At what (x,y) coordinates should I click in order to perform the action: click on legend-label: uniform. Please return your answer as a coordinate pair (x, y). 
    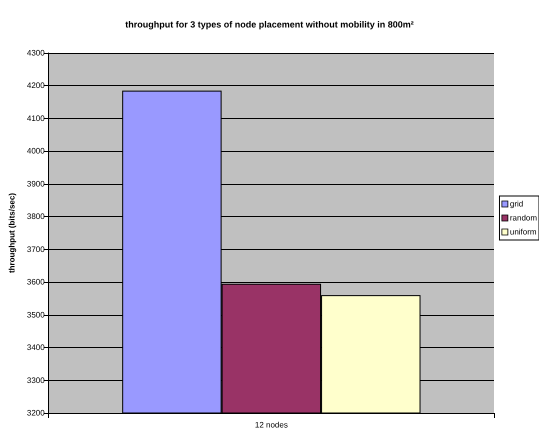
    Looking at the image, I should click on (523, 232).